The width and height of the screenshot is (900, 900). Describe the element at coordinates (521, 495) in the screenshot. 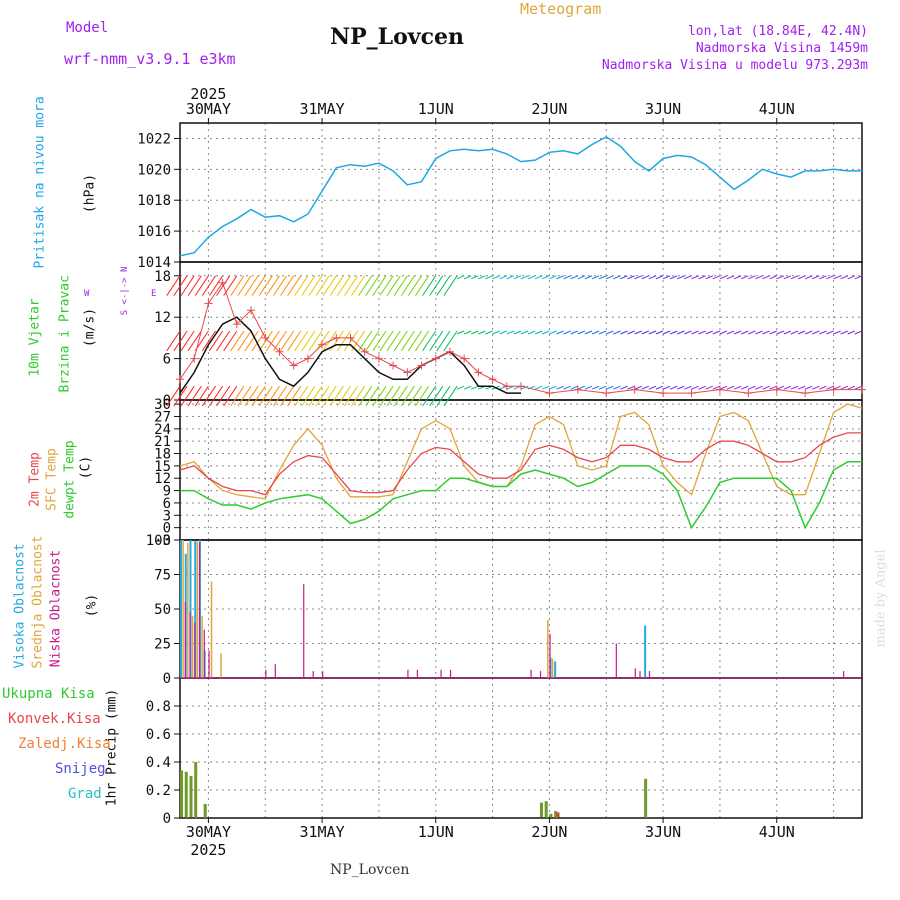

I see `dewpt-line` at that location.